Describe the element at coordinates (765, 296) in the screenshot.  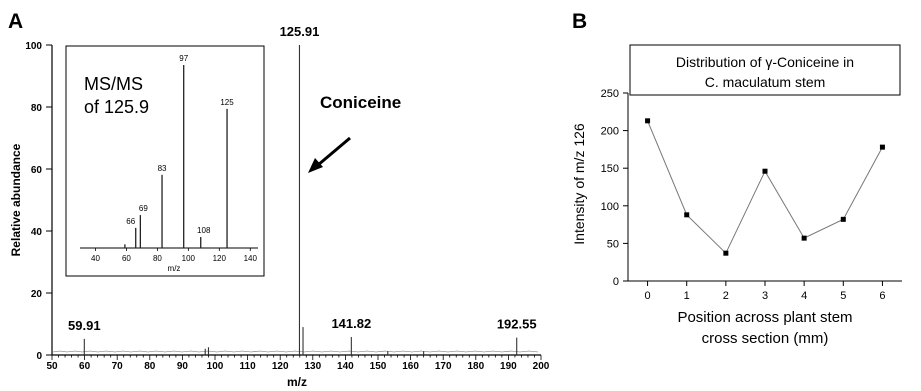
I see `b-x-tick-label: 3` at that location.